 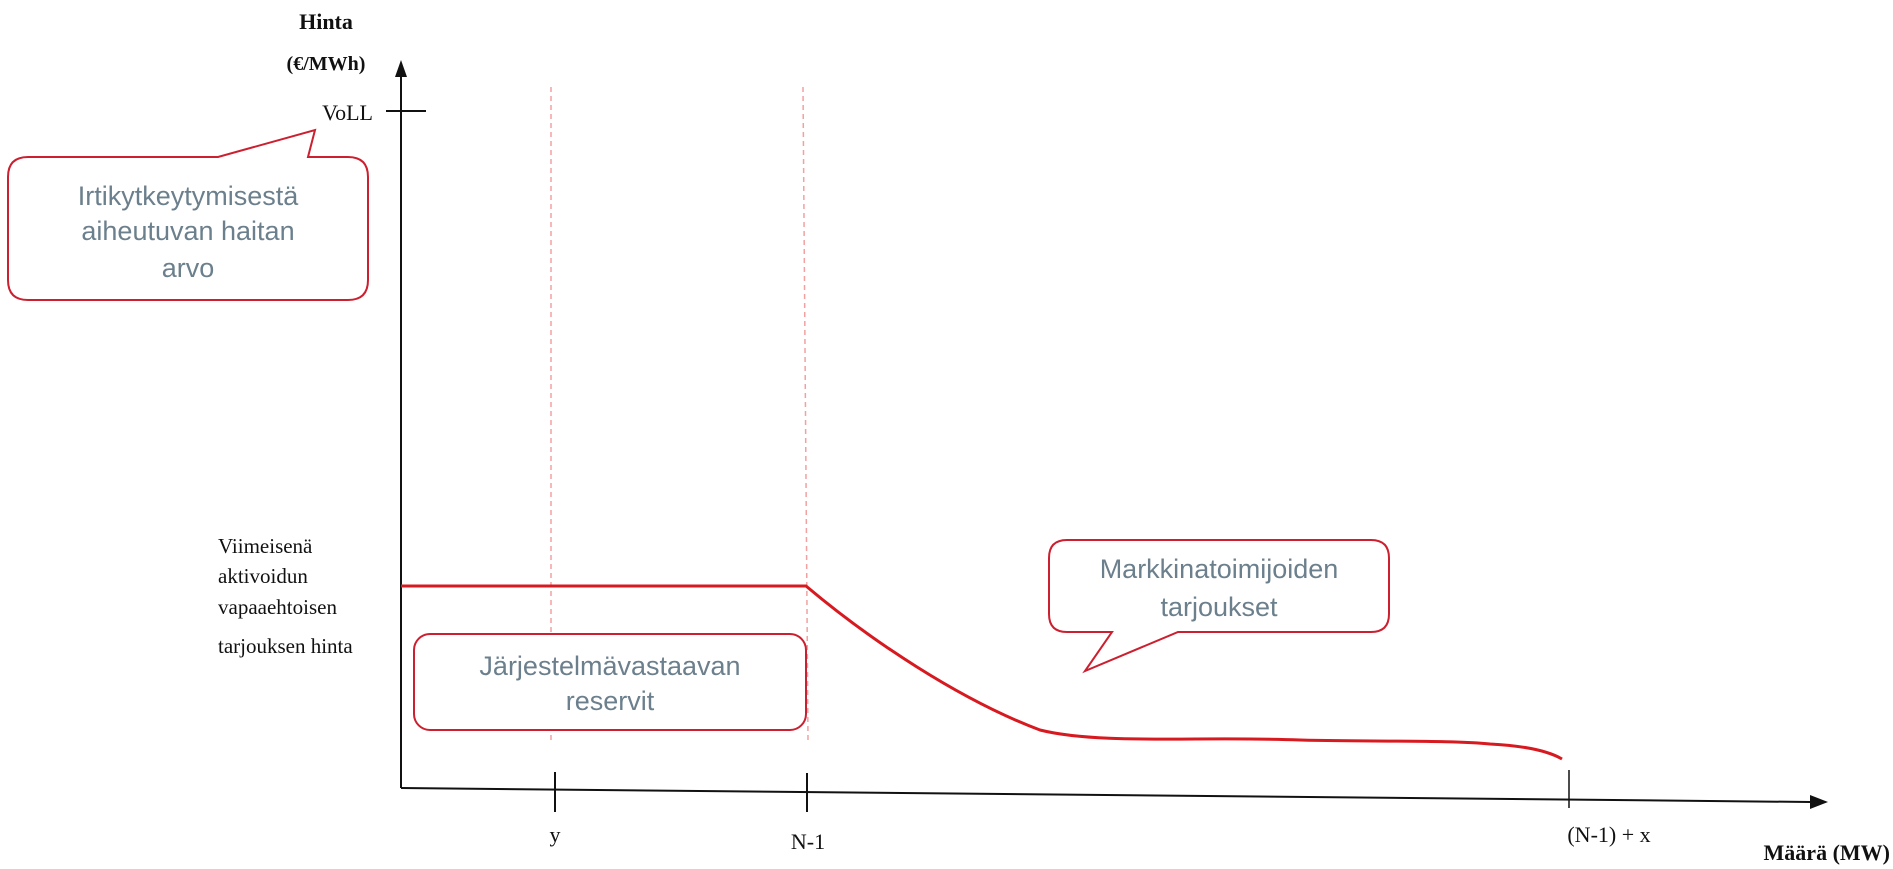 What do you see at coordinates (188, 268) in the screenshot?
I see `voll-callout-line: arvo` at bounding box center [188, 268].